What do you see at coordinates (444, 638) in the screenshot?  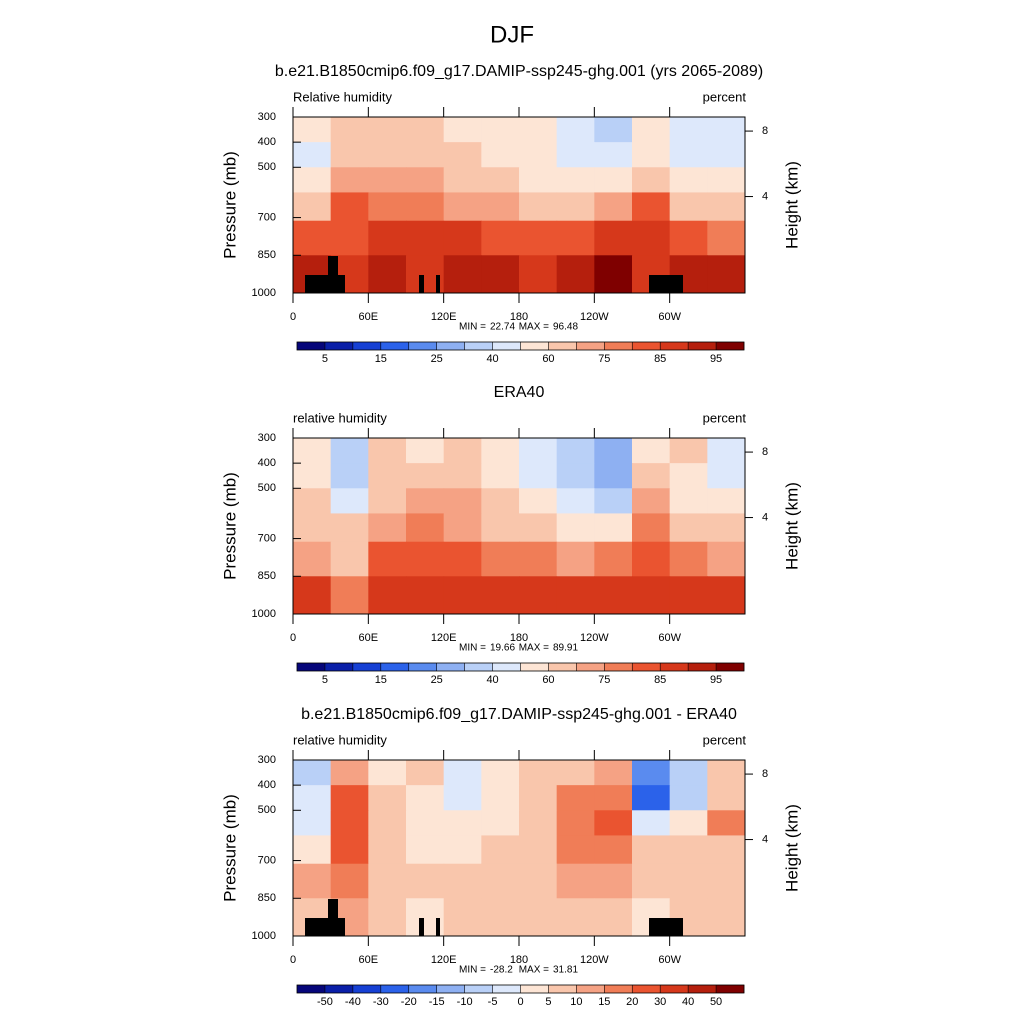 I see `x-tick-label: 120E` at bounding box center [444, 638].